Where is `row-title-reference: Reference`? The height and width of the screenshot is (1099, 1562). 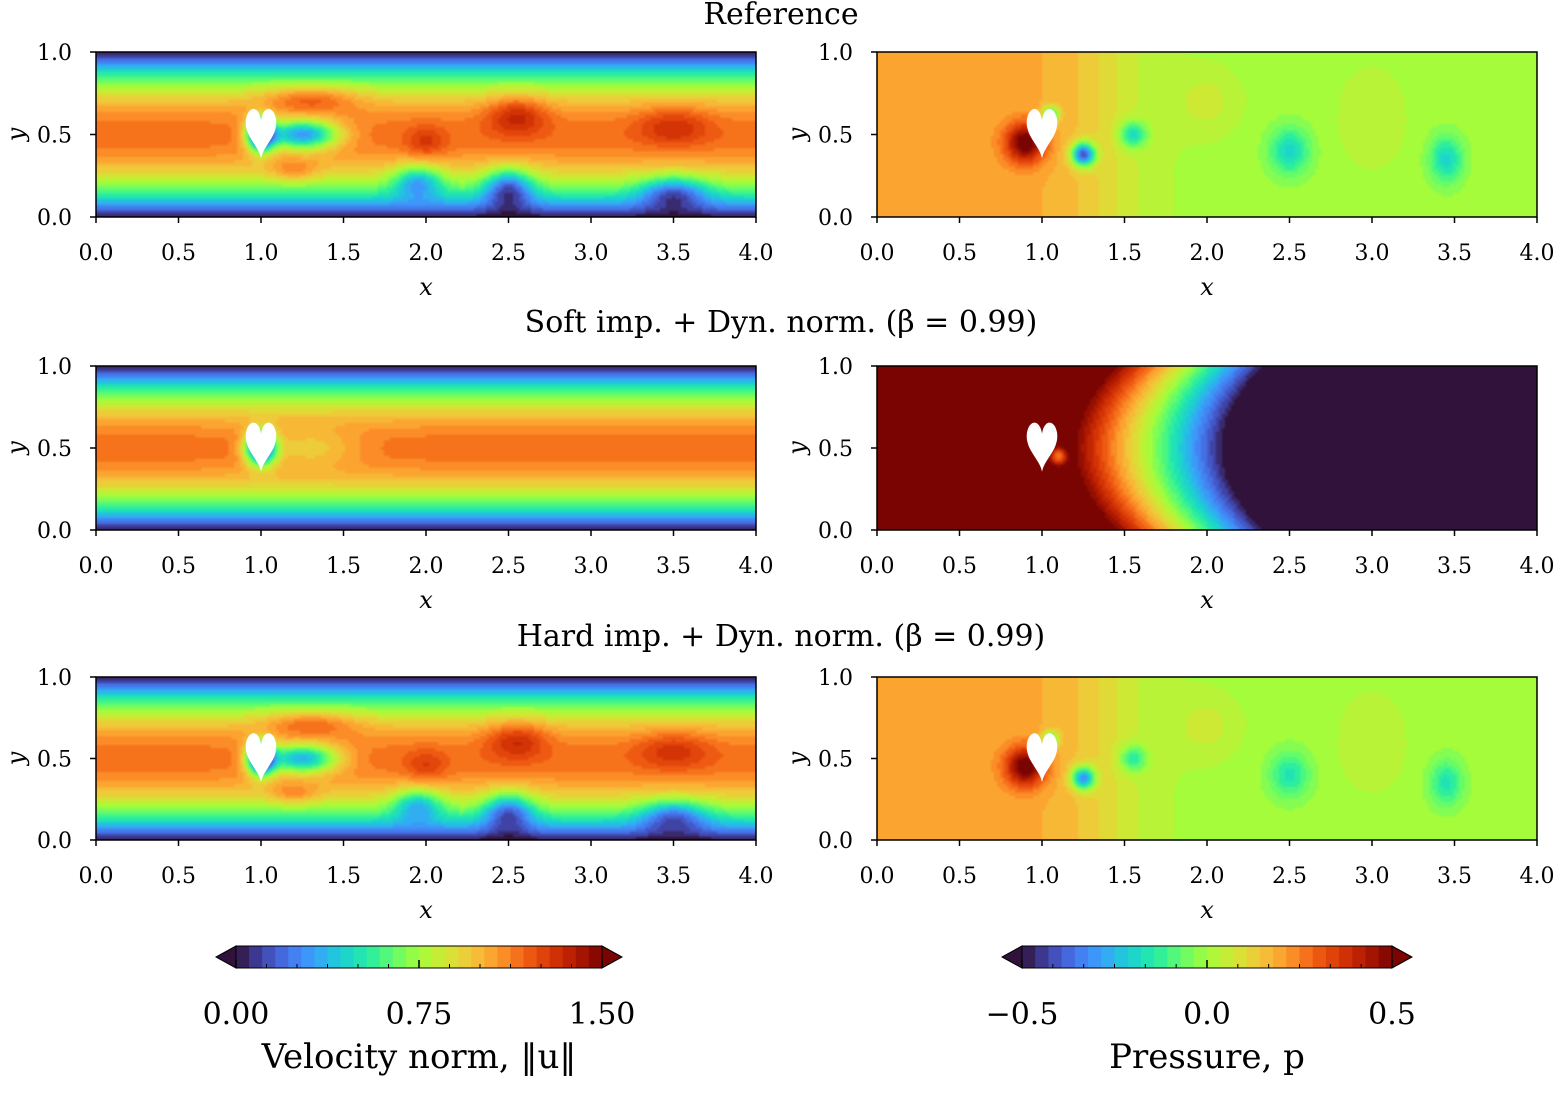 row-title-reference: Reference is located at coordinates (780, 16).